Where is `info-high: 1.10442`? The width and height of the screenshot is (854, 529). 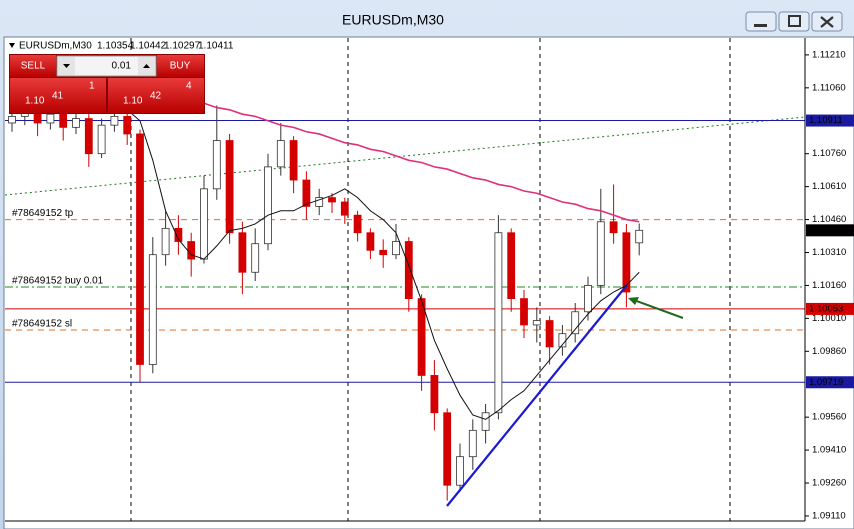 info-high: 1.10442 is located at coordinates (148, 46).